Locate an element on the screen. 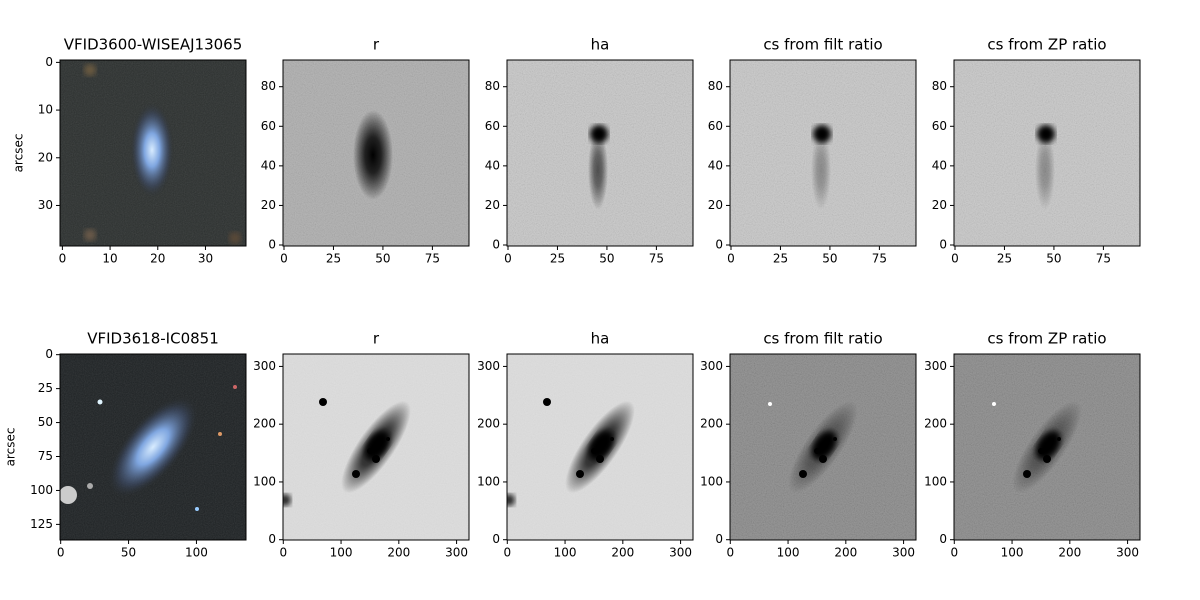  panel: cs from ZP ratio 0 25 50 75 0 20 40 60 80 is located at coordinates (1036, 151).